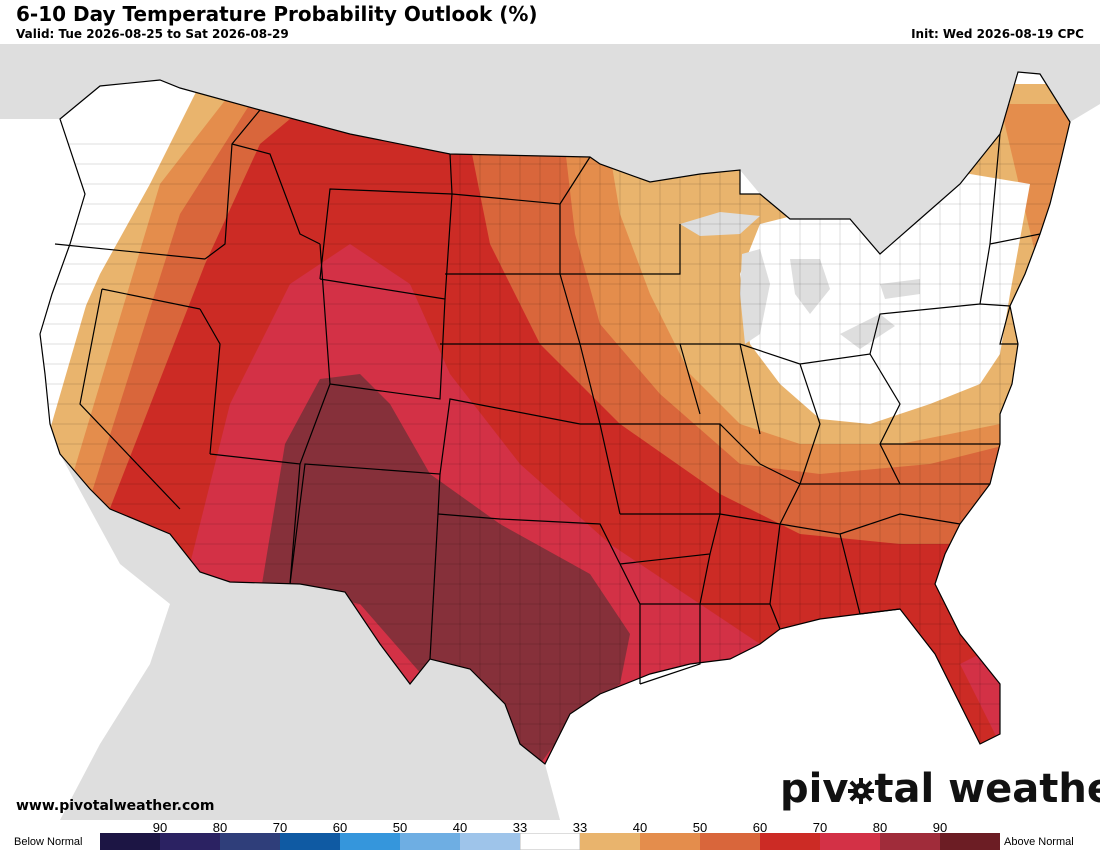  What do you see at coordinates (48, 842) in the screenshot?
I see `below-normal-label: Below Normal` at bounding box center [48, 842].